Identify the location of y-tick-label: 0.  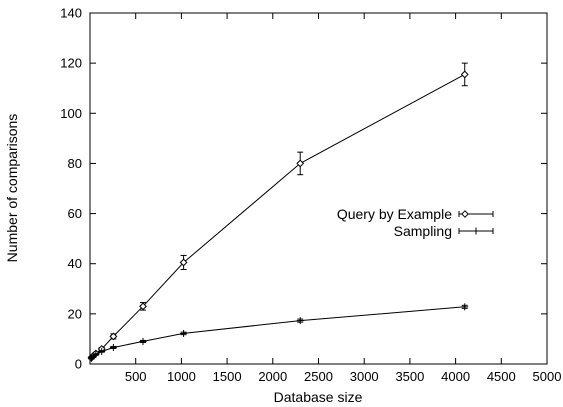
(78, 364).